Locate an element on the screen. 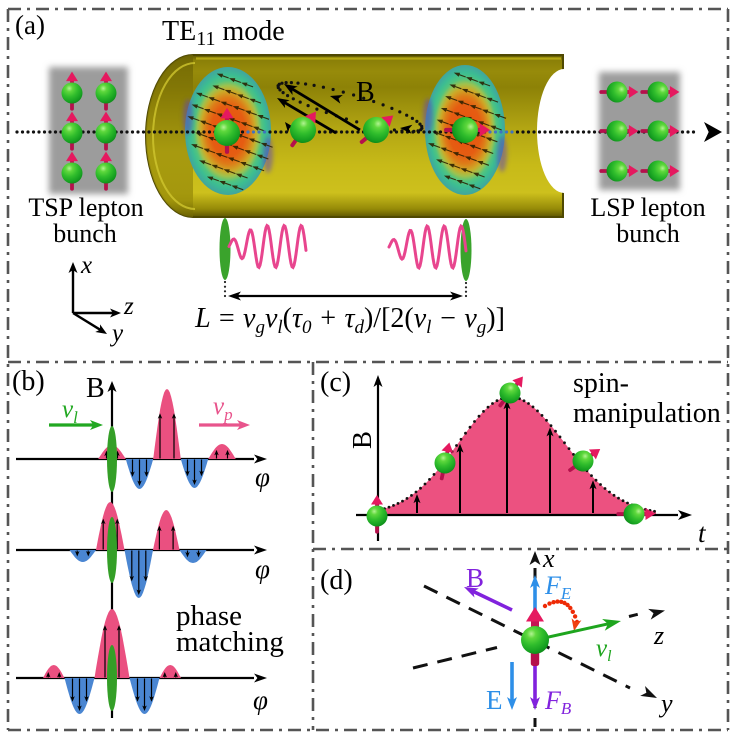 The width and height of the screenshot is (735, 748). svg-text: TE11 mode is located at coordinates (223, 33).